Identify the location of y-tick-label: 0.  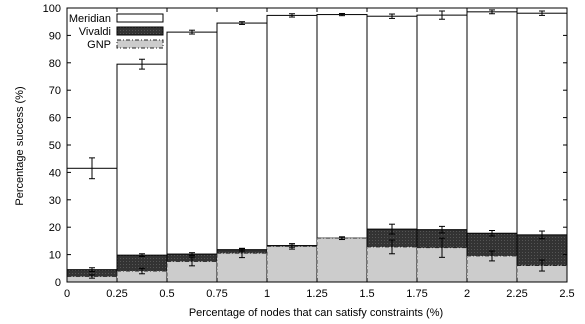
(58, 283).